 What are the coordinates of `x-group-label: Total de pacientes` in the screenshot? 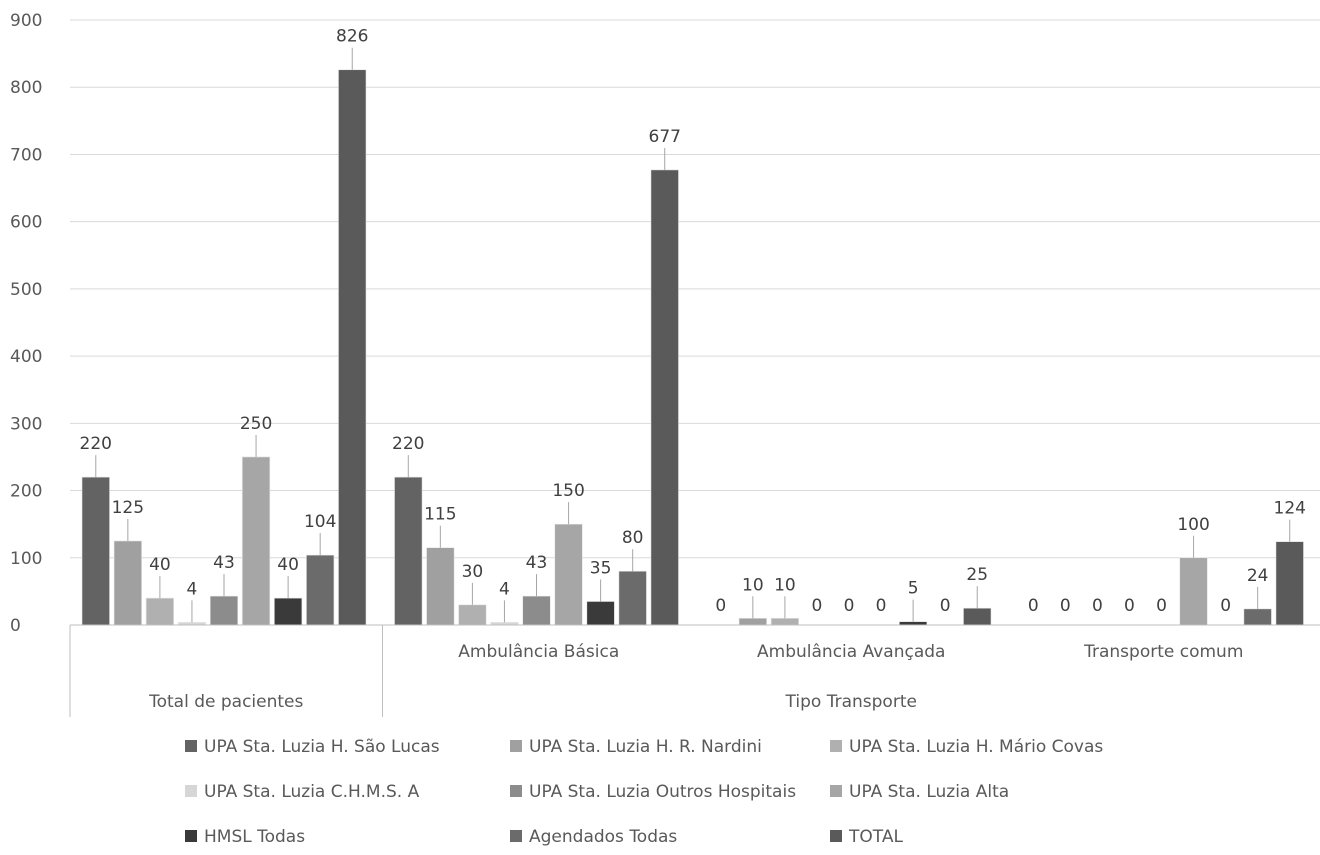 It's located at (225, 702).